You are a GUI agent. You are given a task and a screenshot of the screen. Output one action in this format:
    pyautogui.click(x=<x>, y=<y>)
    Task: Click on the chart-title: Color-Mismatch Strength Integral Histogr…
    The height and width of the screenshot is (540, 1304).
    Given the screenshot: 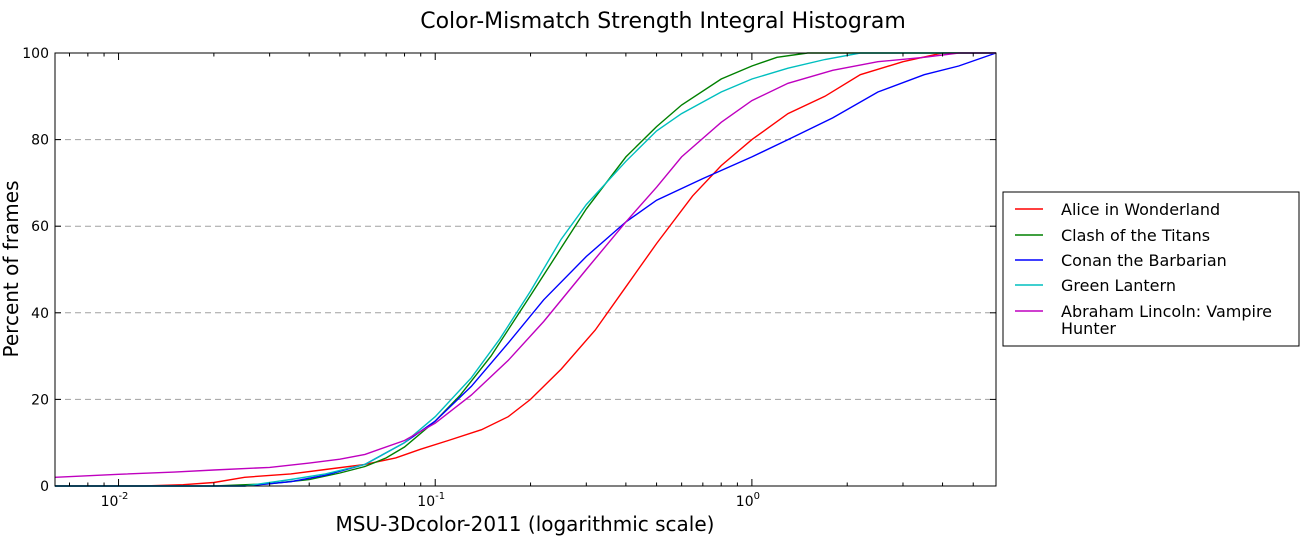 What is the action you would take?
    pyautogui.click(x=663, y=21)
    